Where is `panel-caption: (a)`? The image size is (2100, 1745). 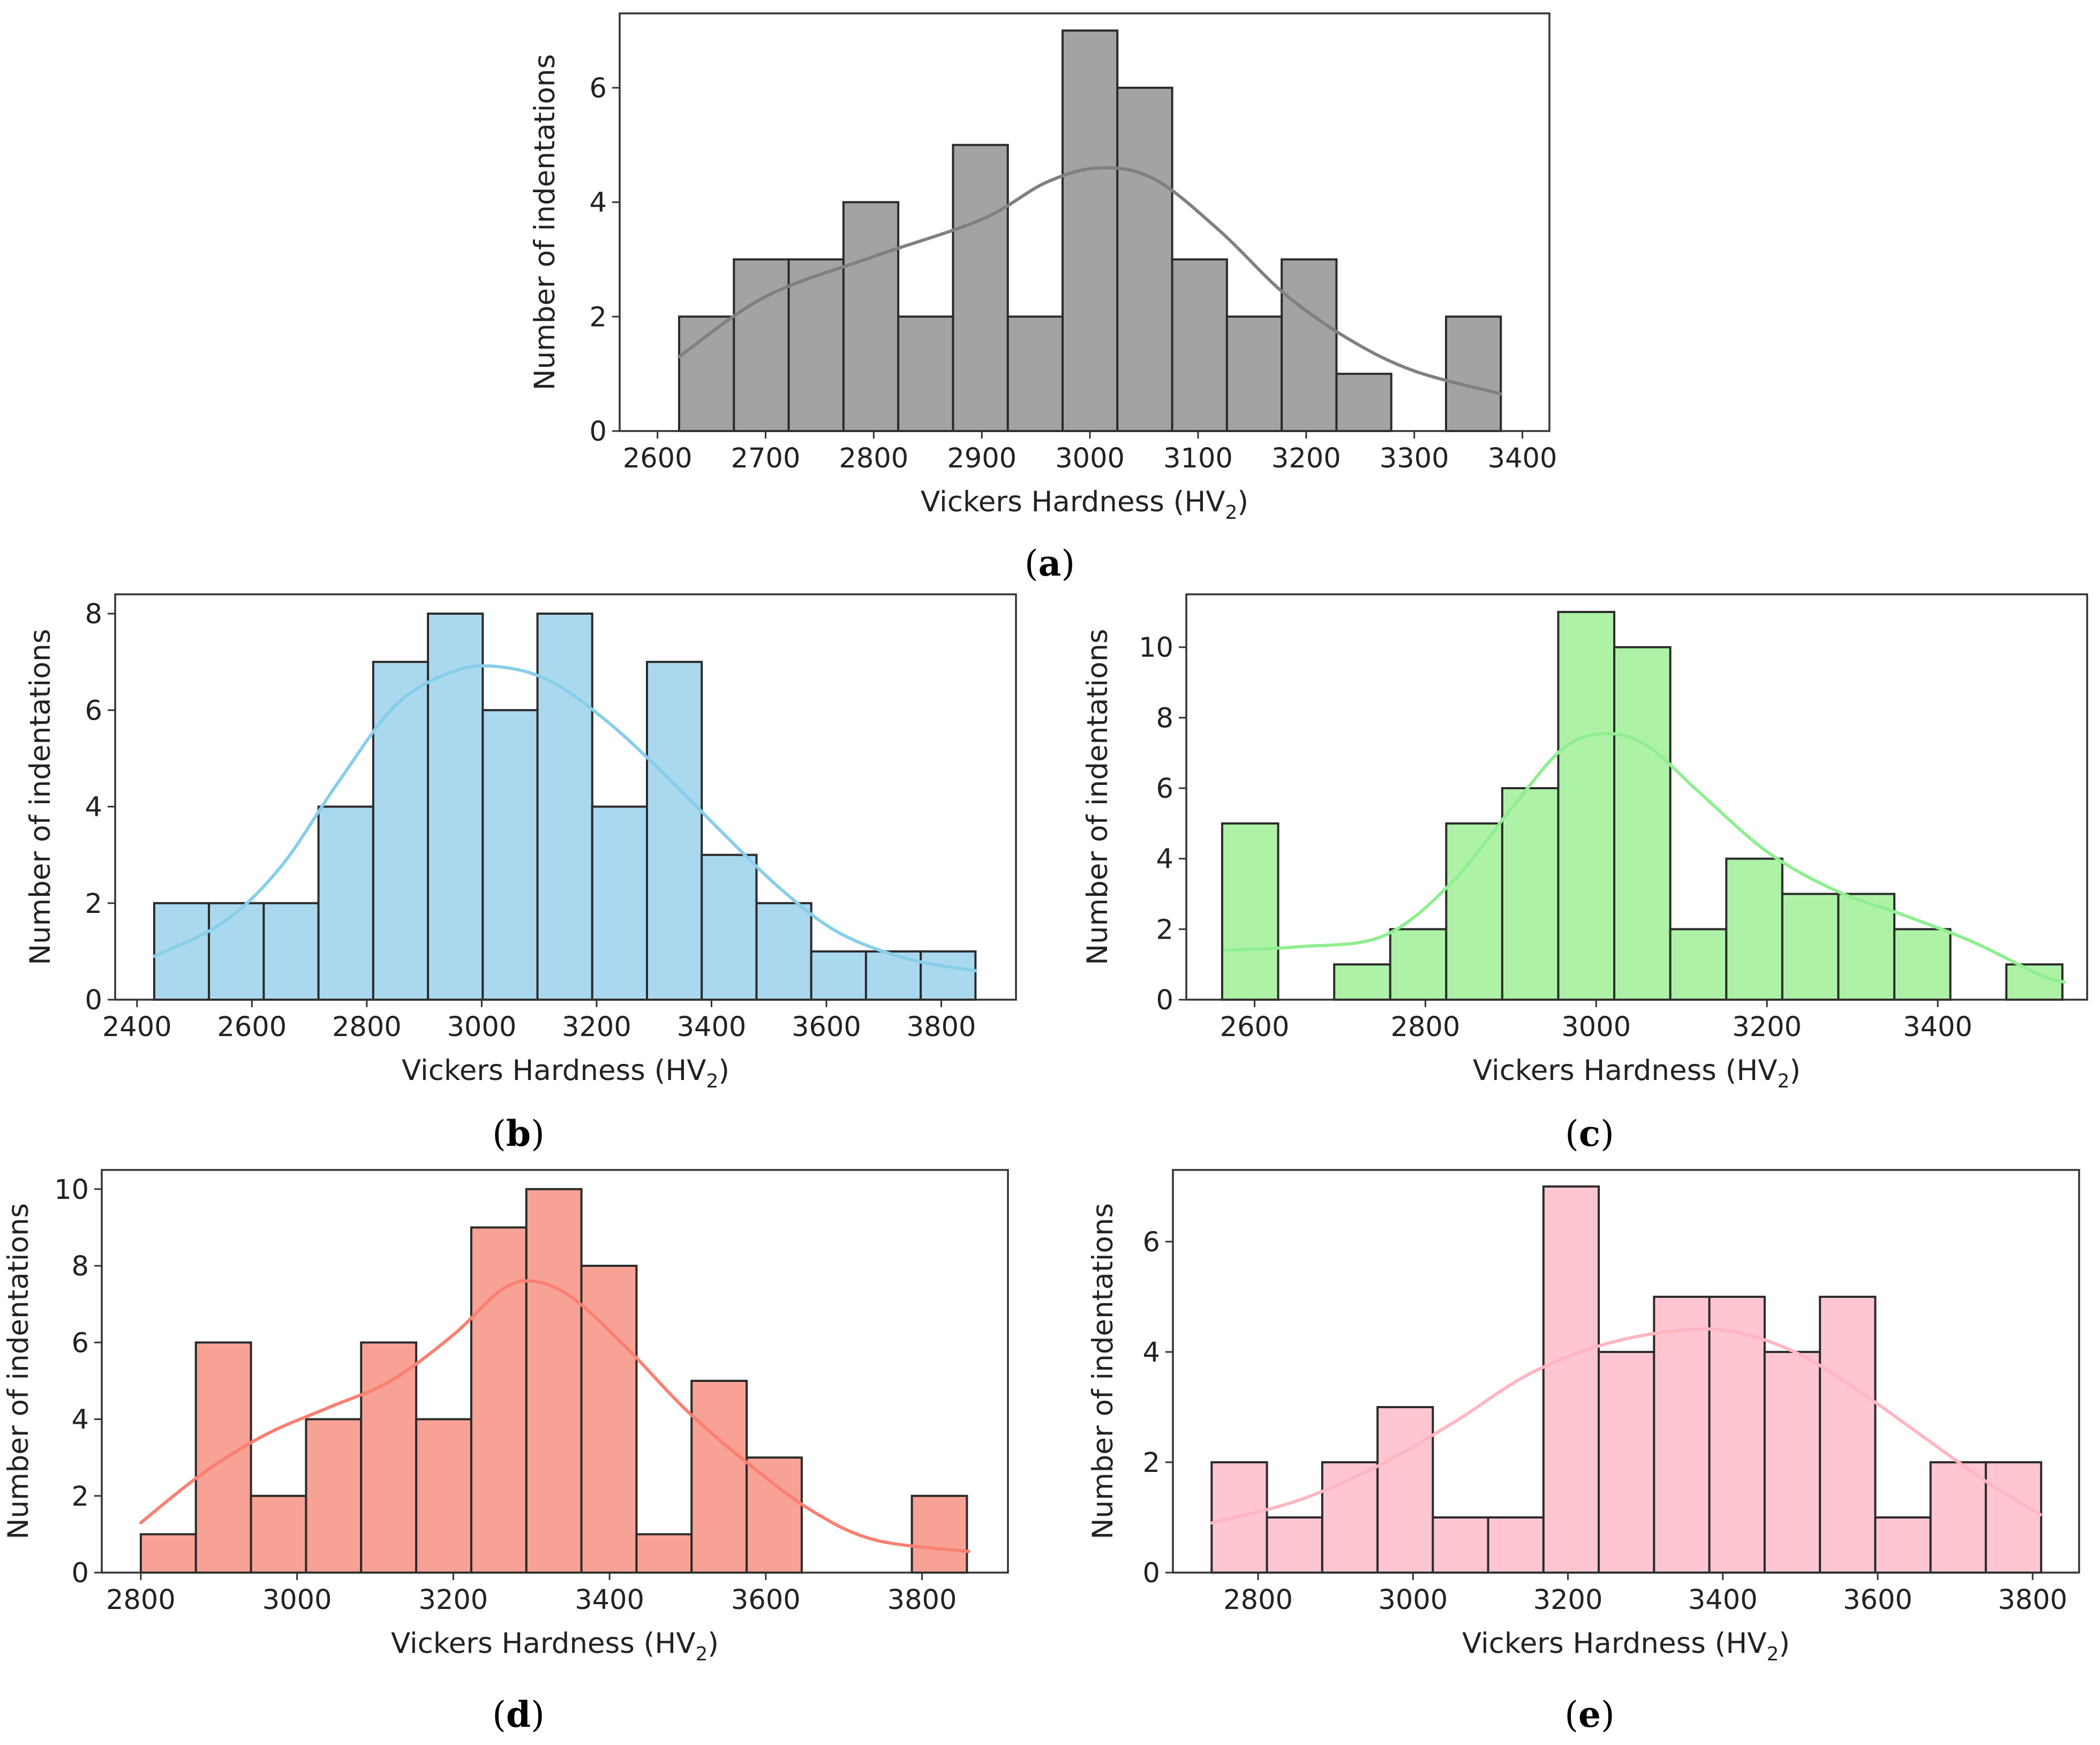
panel-caption: (a) is located at coordinates (1050, 563).